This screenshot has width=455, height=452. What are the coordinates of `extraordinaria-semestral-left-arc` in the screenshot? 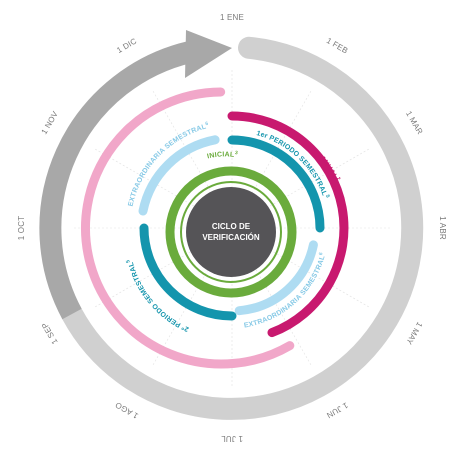 It's located at (179, 175).